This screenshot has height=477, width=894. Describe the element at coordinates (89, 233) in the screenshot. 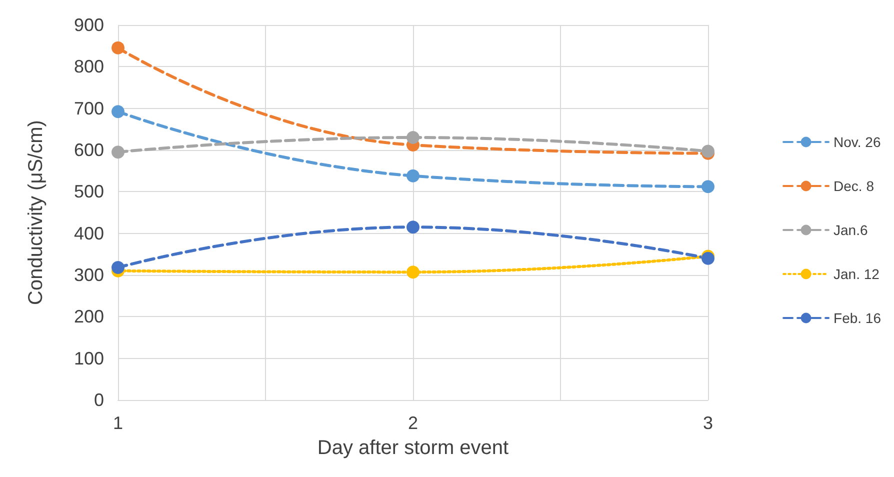

I see `y-tick-label: 400` at that location.